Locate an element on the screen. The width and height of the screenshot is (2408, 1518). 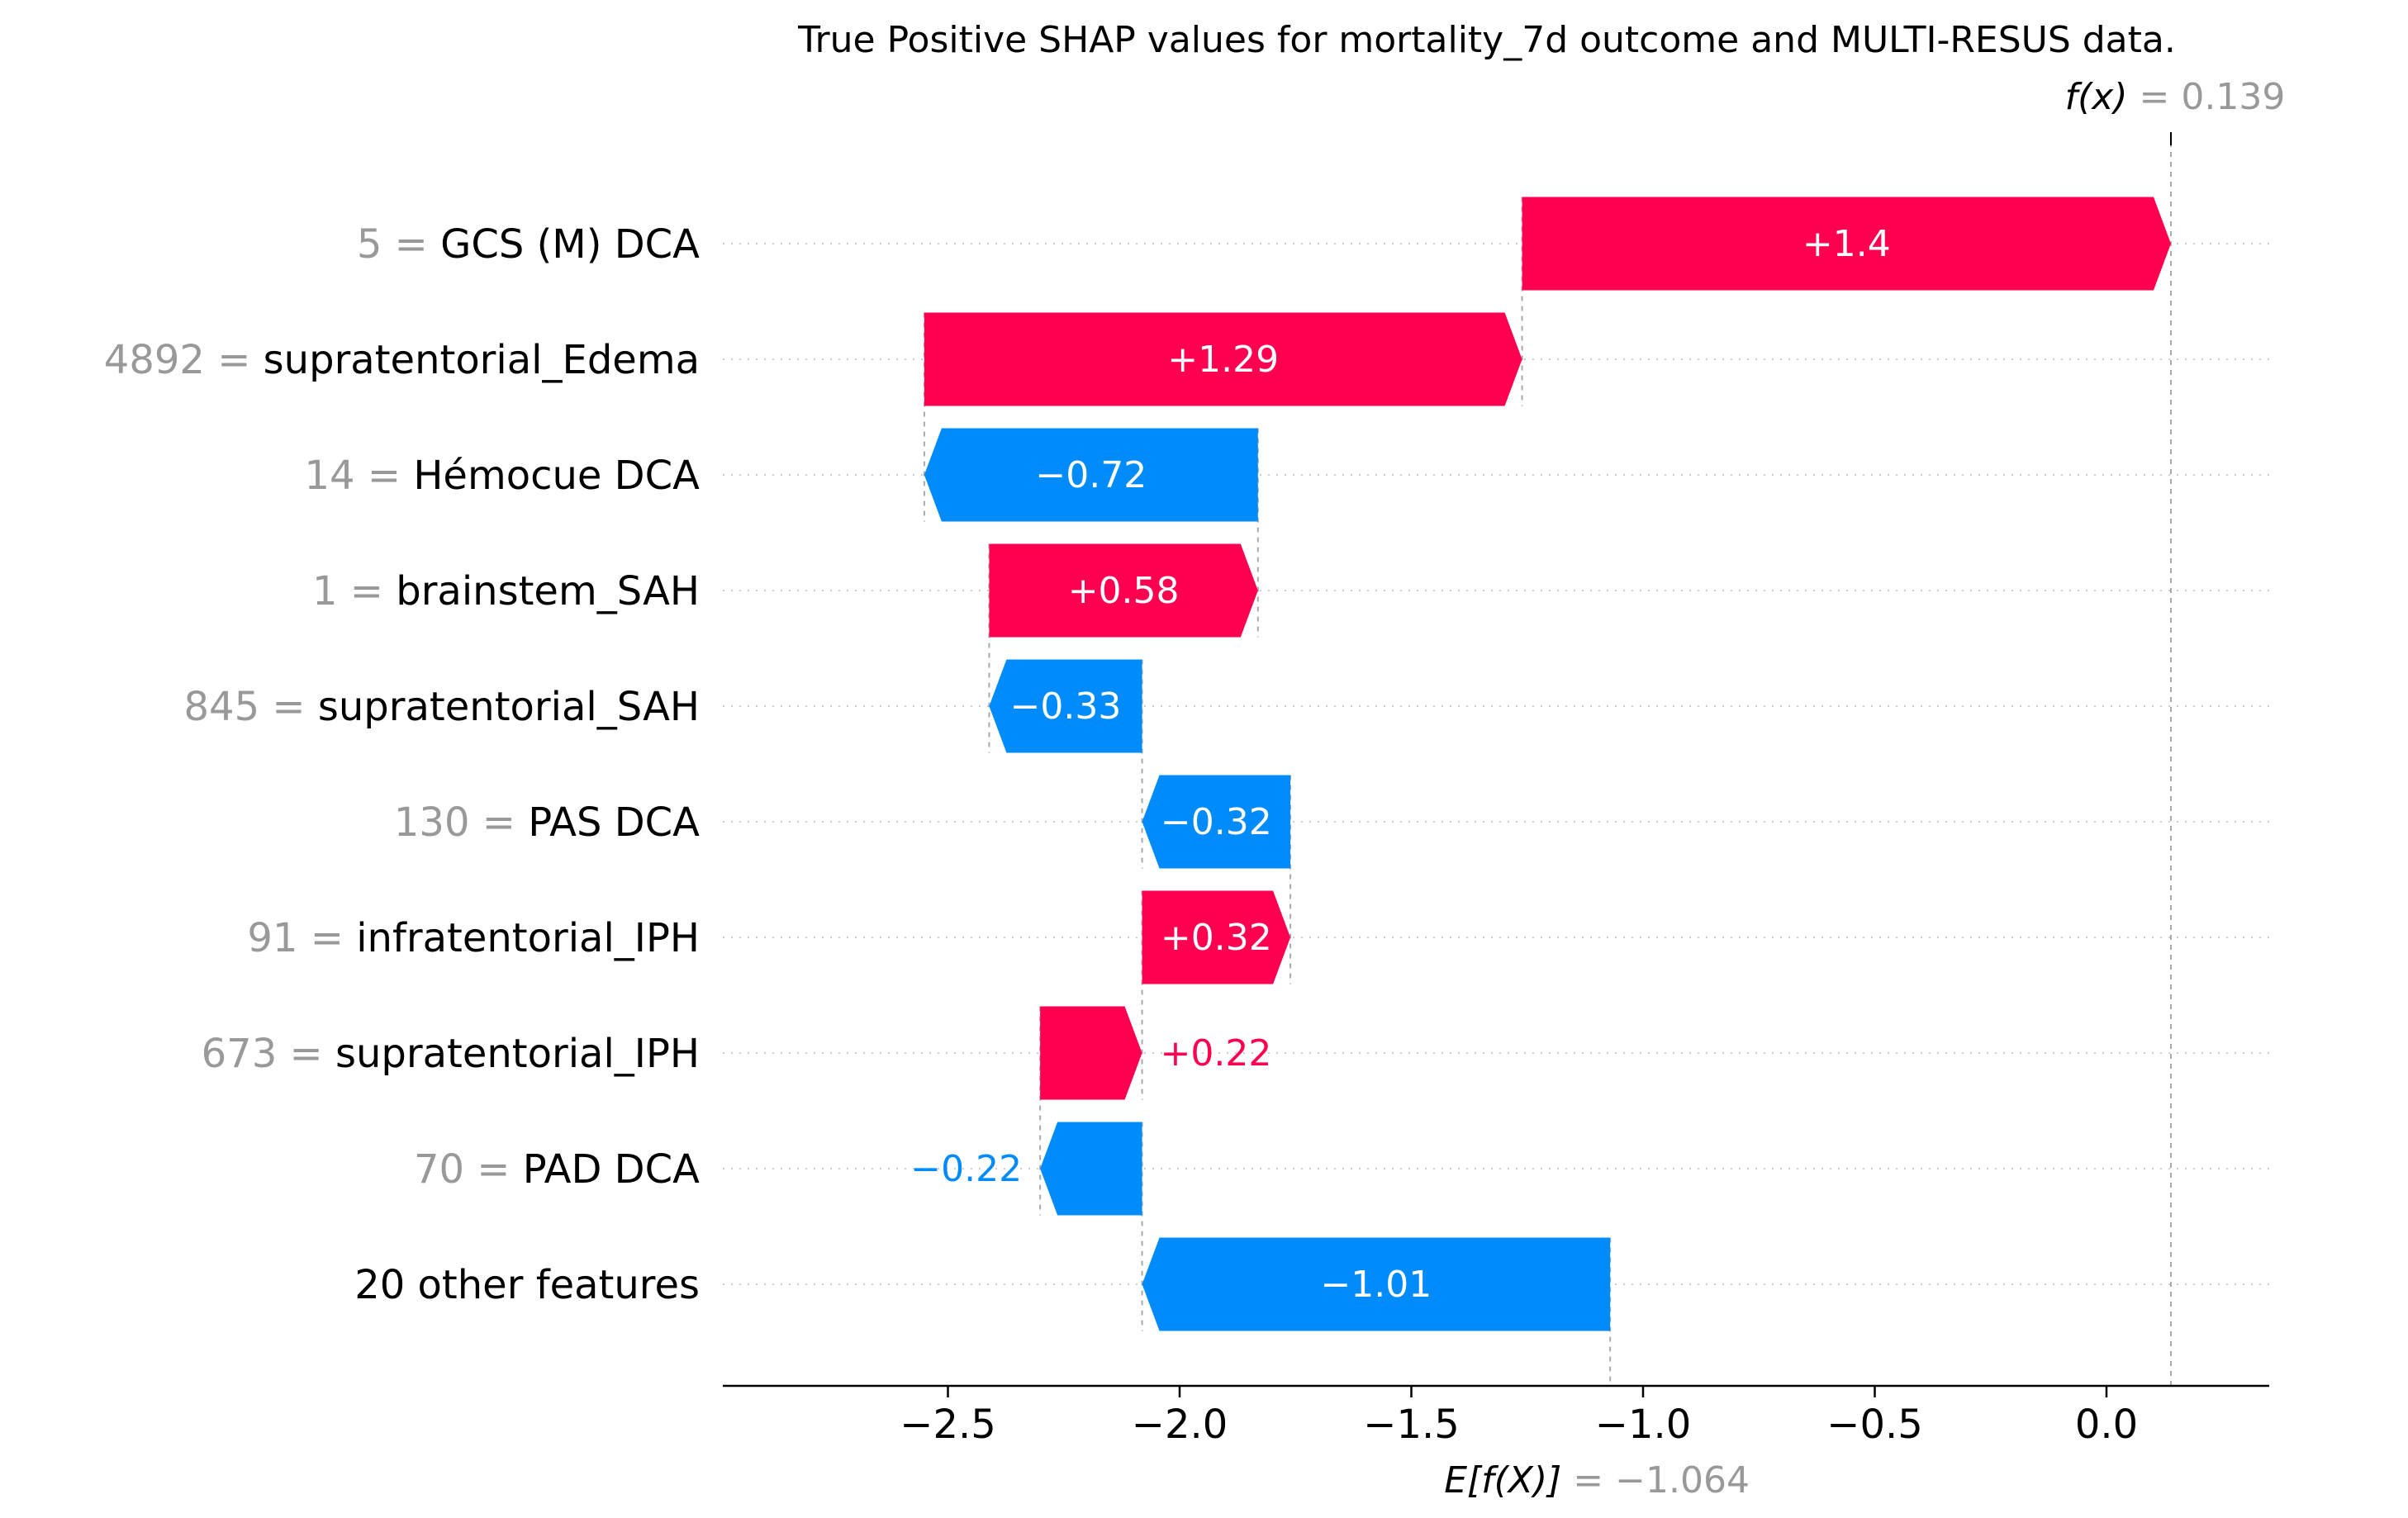
feature-value-2: 14 = is located at coordinates (359, 476).